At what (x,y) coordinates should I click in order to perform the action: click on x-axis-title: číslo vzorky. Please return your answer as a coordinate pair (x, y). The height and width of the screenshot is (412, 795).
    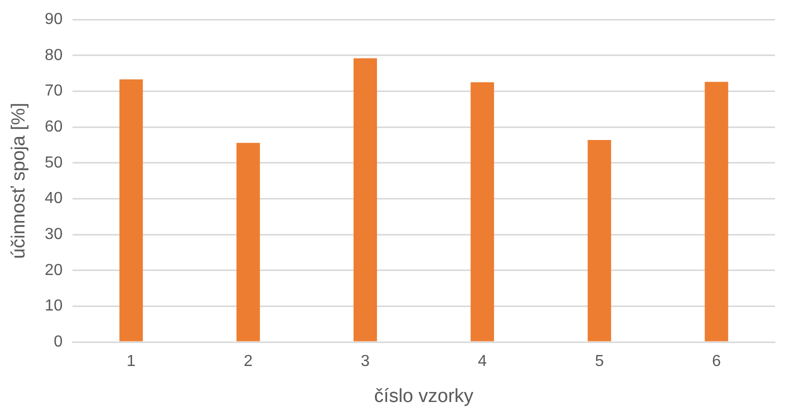
    Looking at the image, I should click on (424, 396).